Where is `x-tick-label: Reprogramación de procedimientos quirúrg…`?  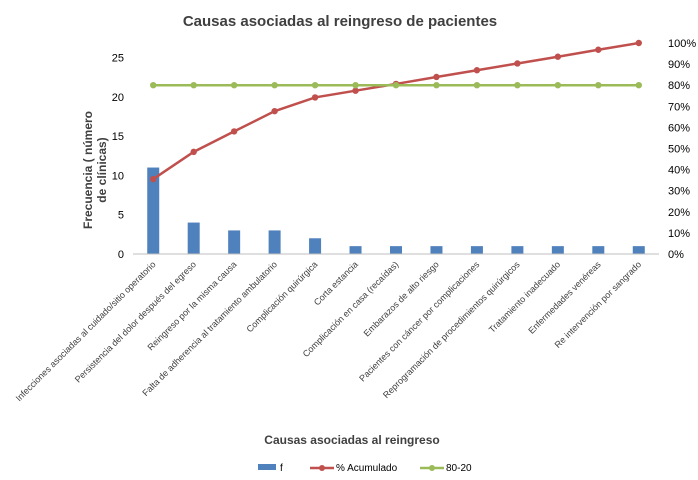 x-tick-label: Reprogramación de procedimientos quirúrg… is located at coordinates (451, 329).